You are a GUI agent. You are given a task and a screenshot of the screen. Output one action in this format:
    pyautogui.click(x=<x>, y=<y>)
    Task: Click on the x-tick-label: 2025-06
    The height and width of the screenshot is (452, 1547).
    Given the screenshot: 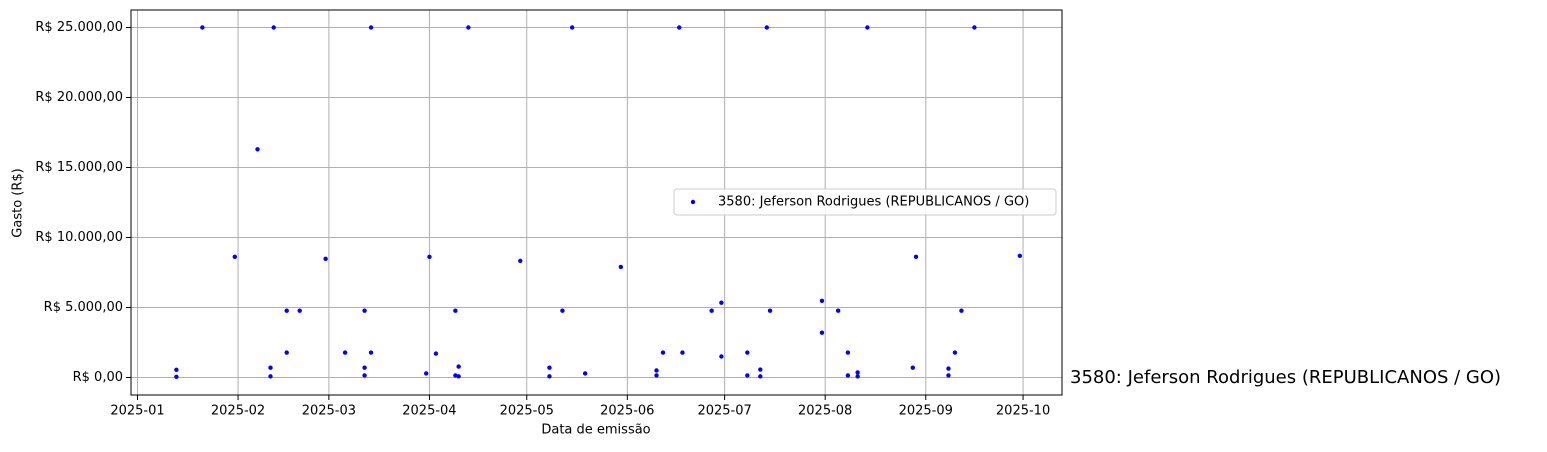 What is the action you would take?
    pyautogui.click(x=627, y=411)
    